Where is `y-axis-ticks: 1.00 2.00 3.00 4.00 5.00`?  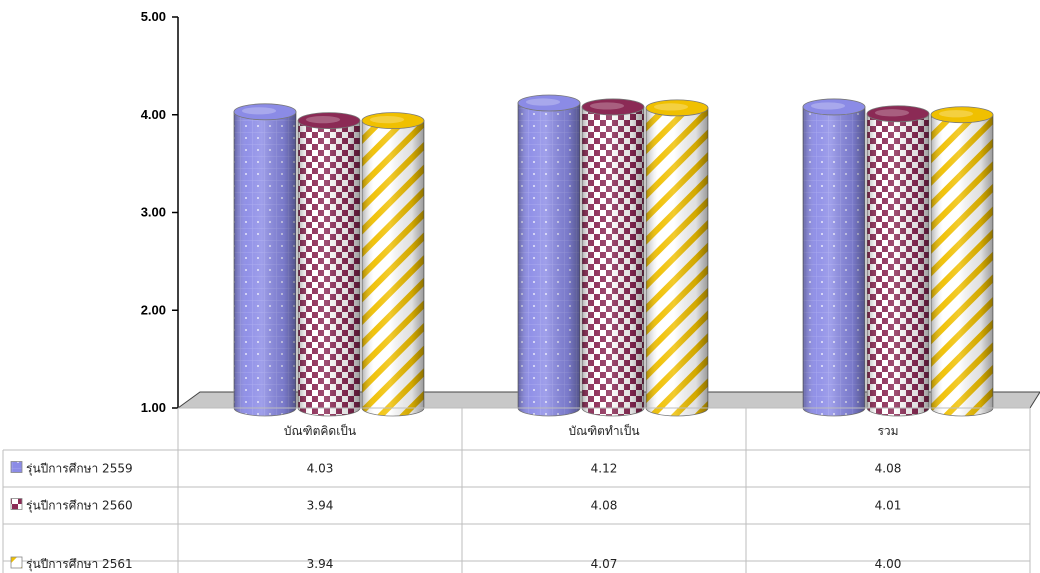
y-axis-ticks: 1.00 2.00 3.00 4.00 5.00 is located at coordinates (159, 212).